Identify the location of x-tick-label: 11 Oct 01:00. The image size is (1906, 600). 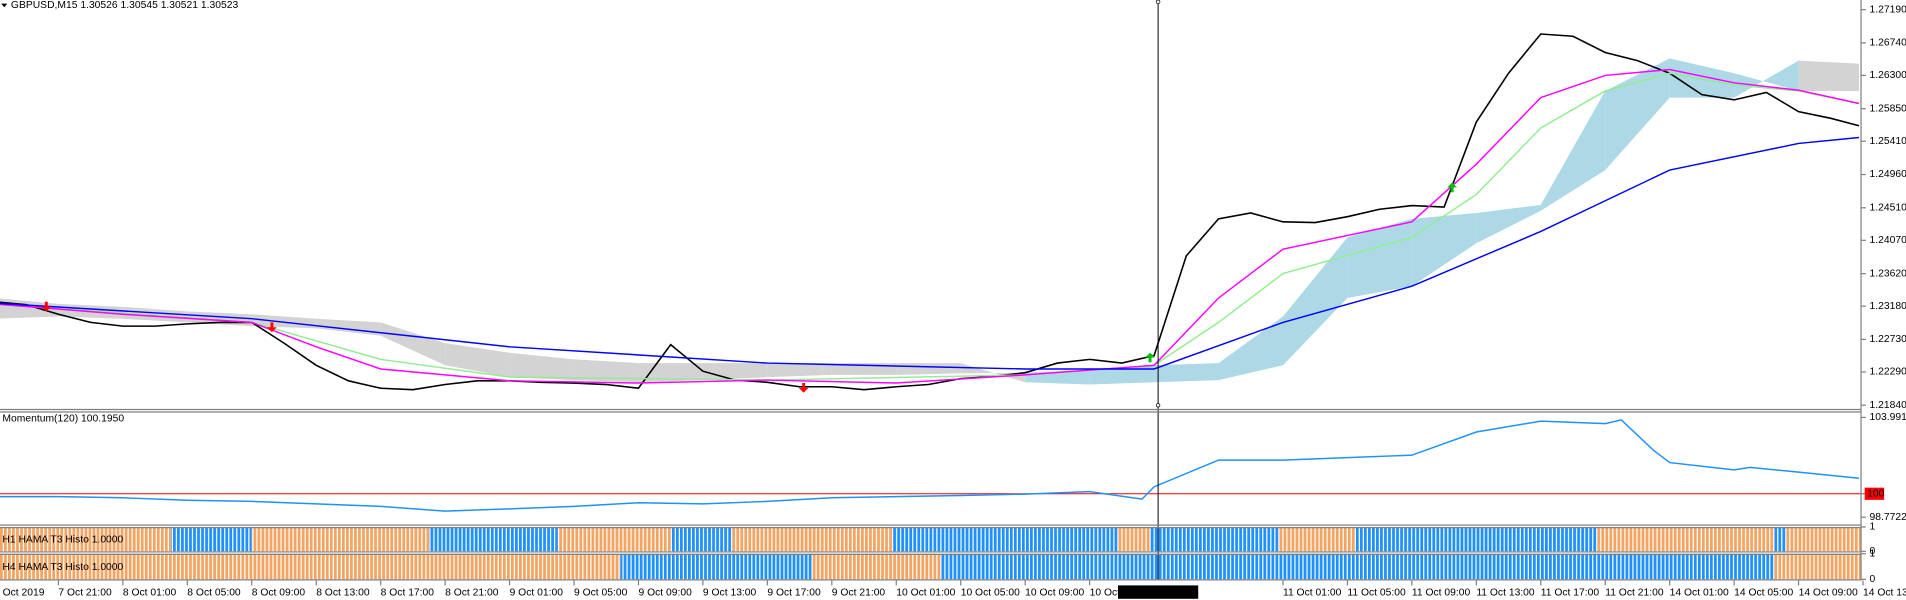
(1312, 592).